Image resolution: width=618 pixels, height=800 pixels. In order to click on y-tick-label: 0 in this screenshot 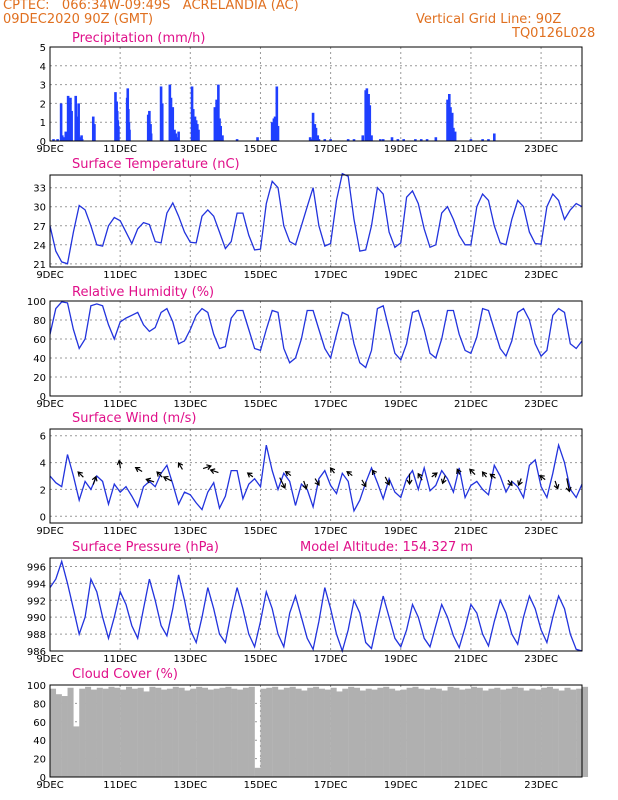, I will do `click(43, 778)`.